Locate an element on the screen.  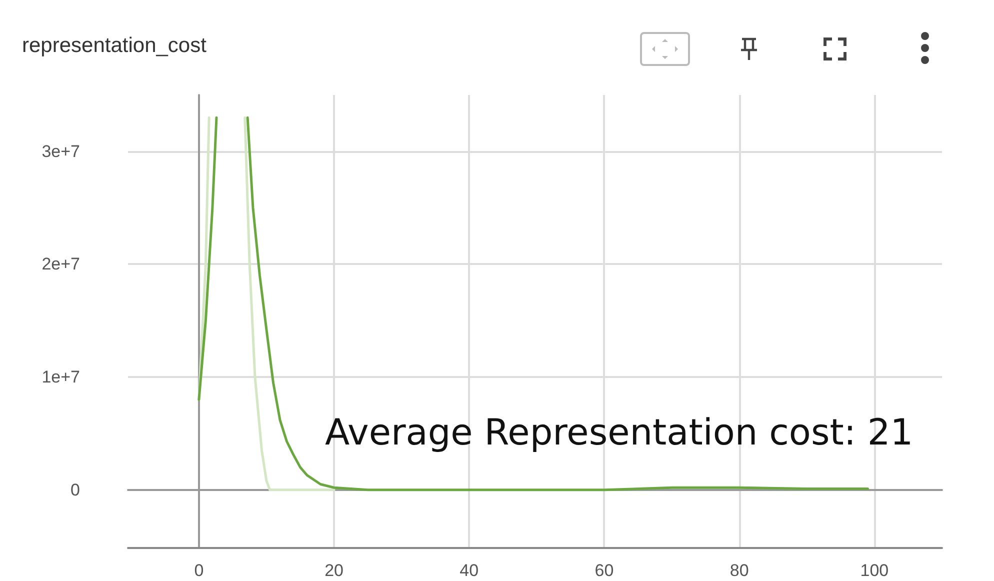
x-tick-label: 40 is located at coordinates (469, 570).